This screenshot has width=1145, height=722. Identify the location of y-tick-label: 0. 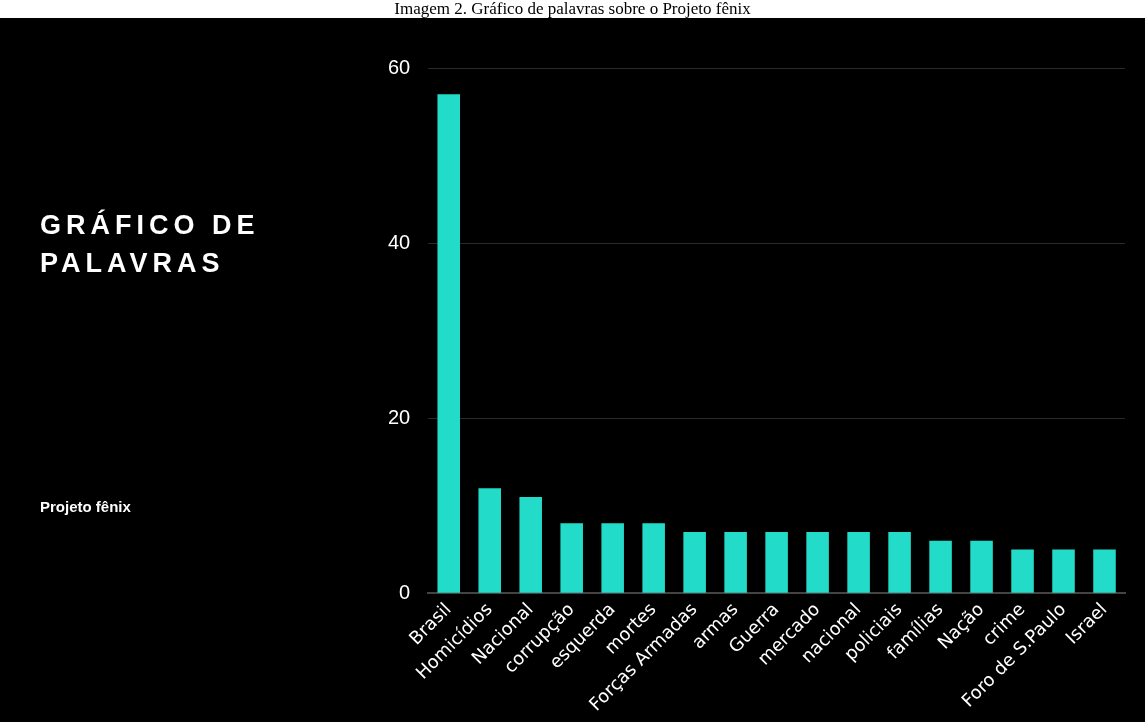
(405, 591).